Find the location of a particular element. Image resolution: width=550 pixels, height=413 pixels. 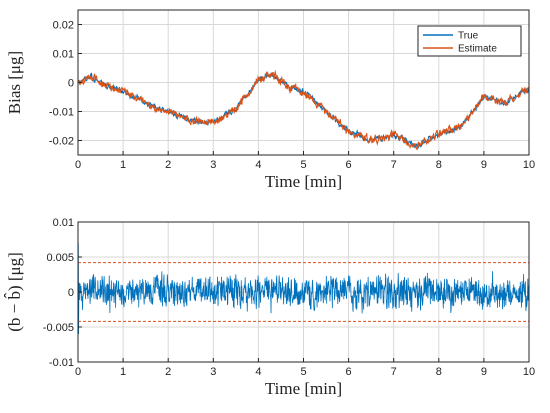

legend-label: Estimate is located at coordinates (477, 49).